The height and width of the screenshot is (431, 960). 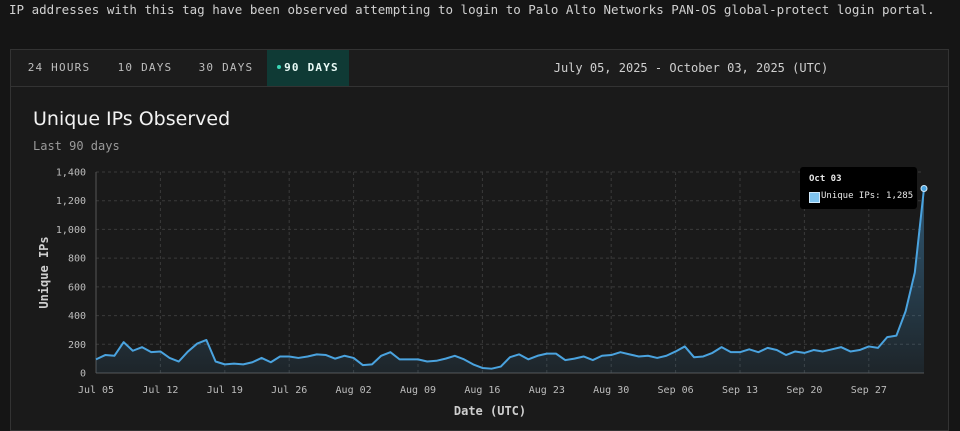 I want to click on chart-tooltip: Oct 03 Unique IPs: 1,285, so click(x=858, y=188).